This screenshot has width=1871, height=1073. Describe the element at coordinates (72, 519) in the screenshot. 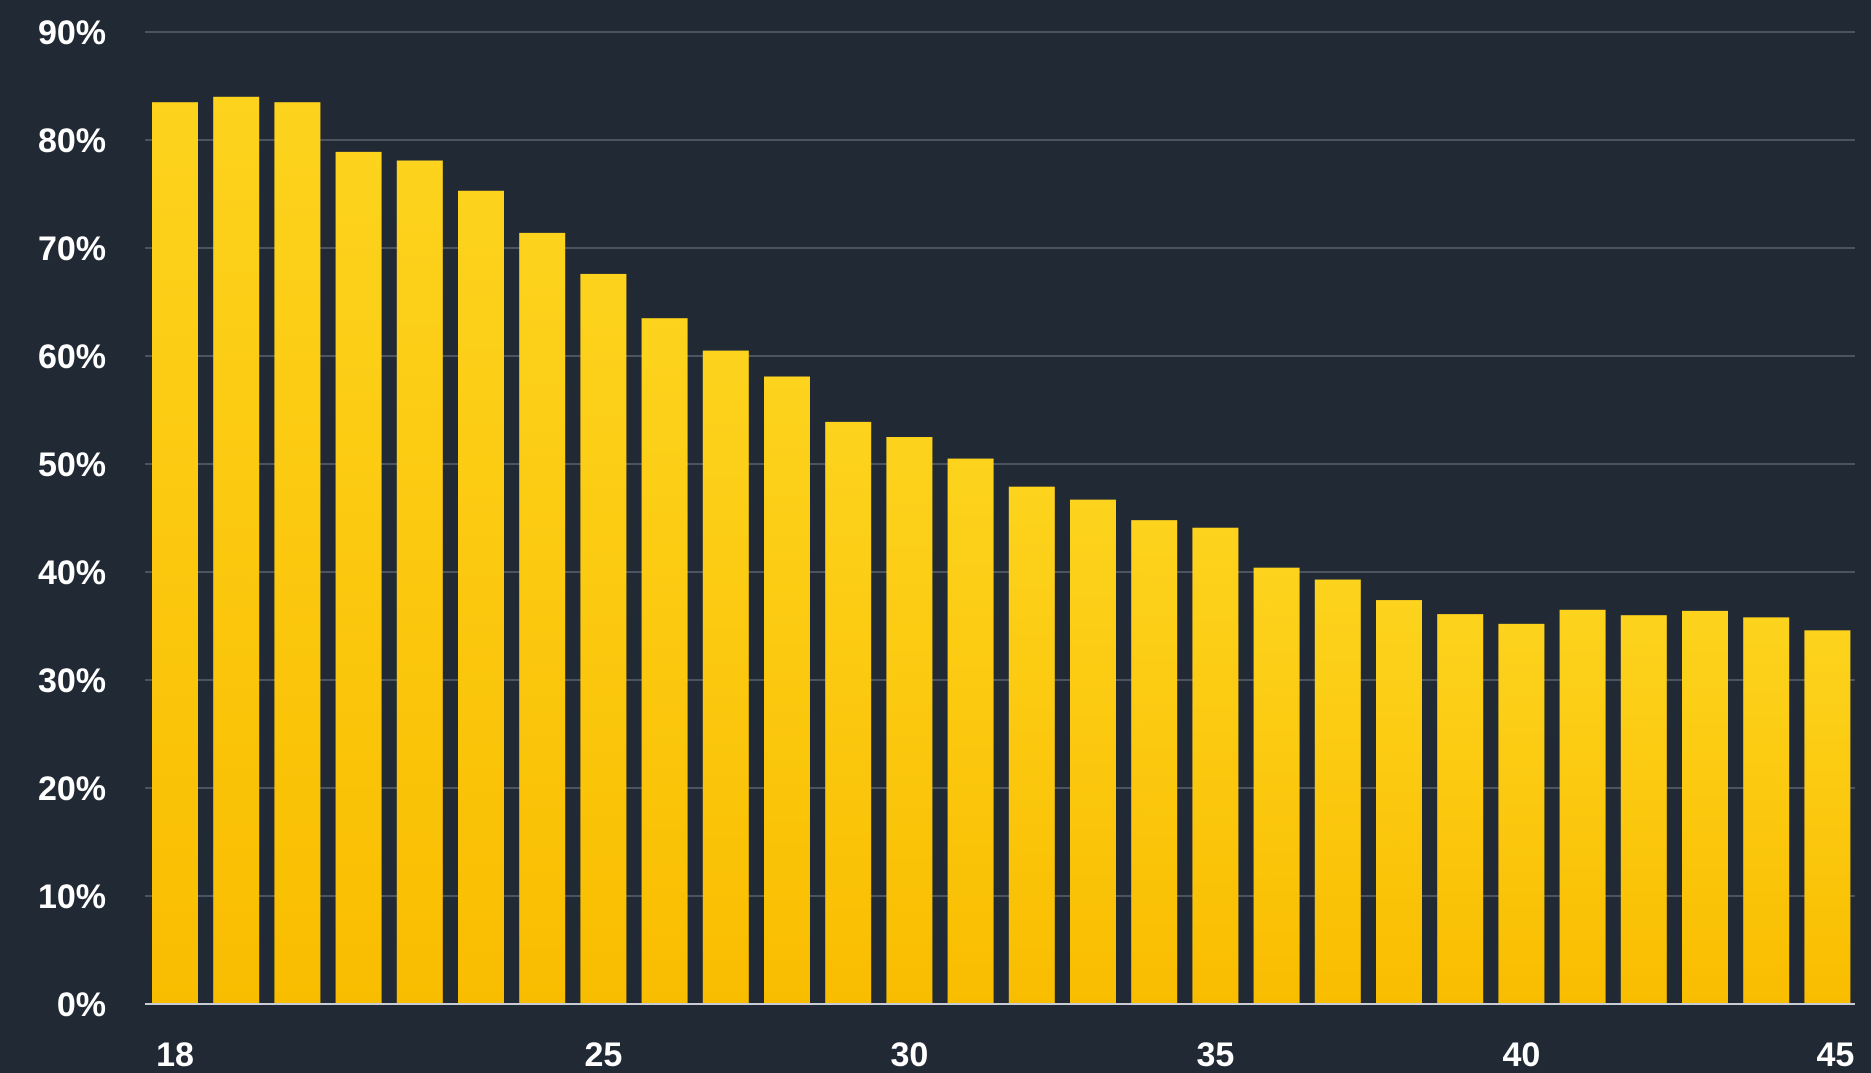

I see `y-axis-tick-labels: 0% 10% 20% 30% 40% 50% 60% 70% 80% 90%` at that location.